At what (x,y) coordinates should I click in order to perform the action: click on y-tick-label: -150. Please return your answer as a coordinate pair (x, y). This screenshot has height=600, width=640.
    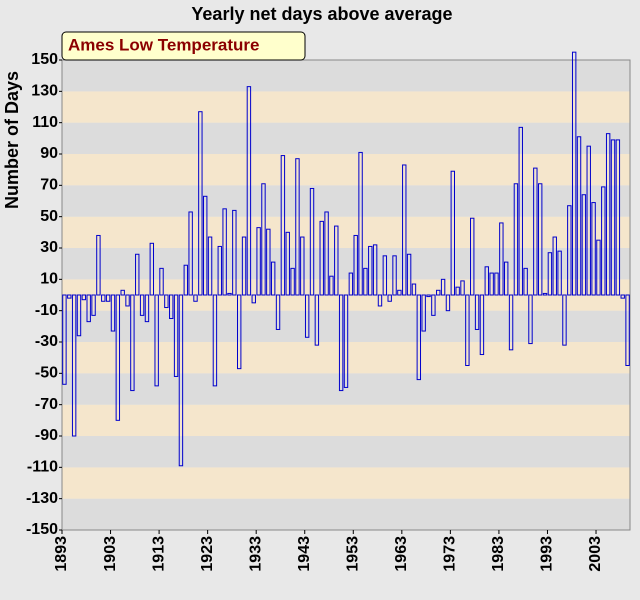
    Looking at the image, I should click on (42, 529).